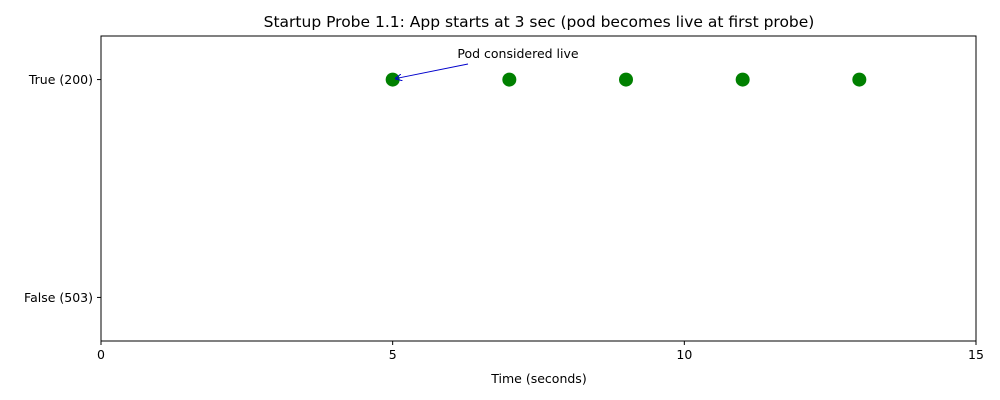  I want to click on x-tick-label: 5, so click(393, 354).